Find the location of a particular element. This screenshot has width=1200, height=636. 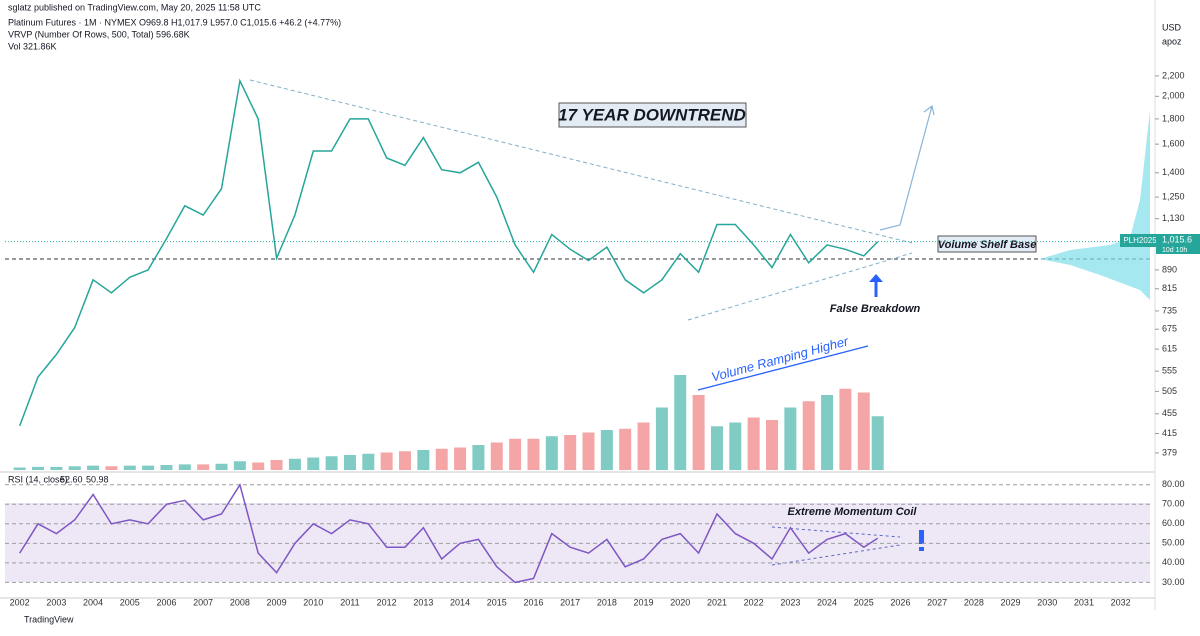

currency-sub: apoz is located at coordinates (1172, 41).